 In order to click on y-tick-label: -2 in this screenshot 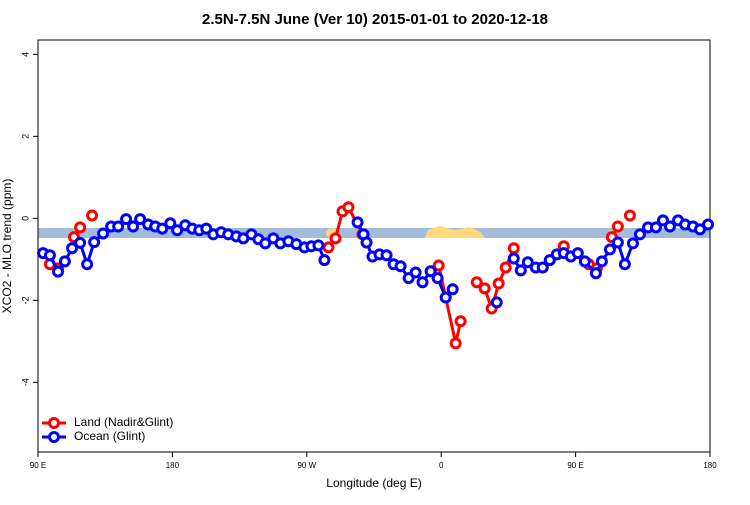, I will do `click(25, 300)`.